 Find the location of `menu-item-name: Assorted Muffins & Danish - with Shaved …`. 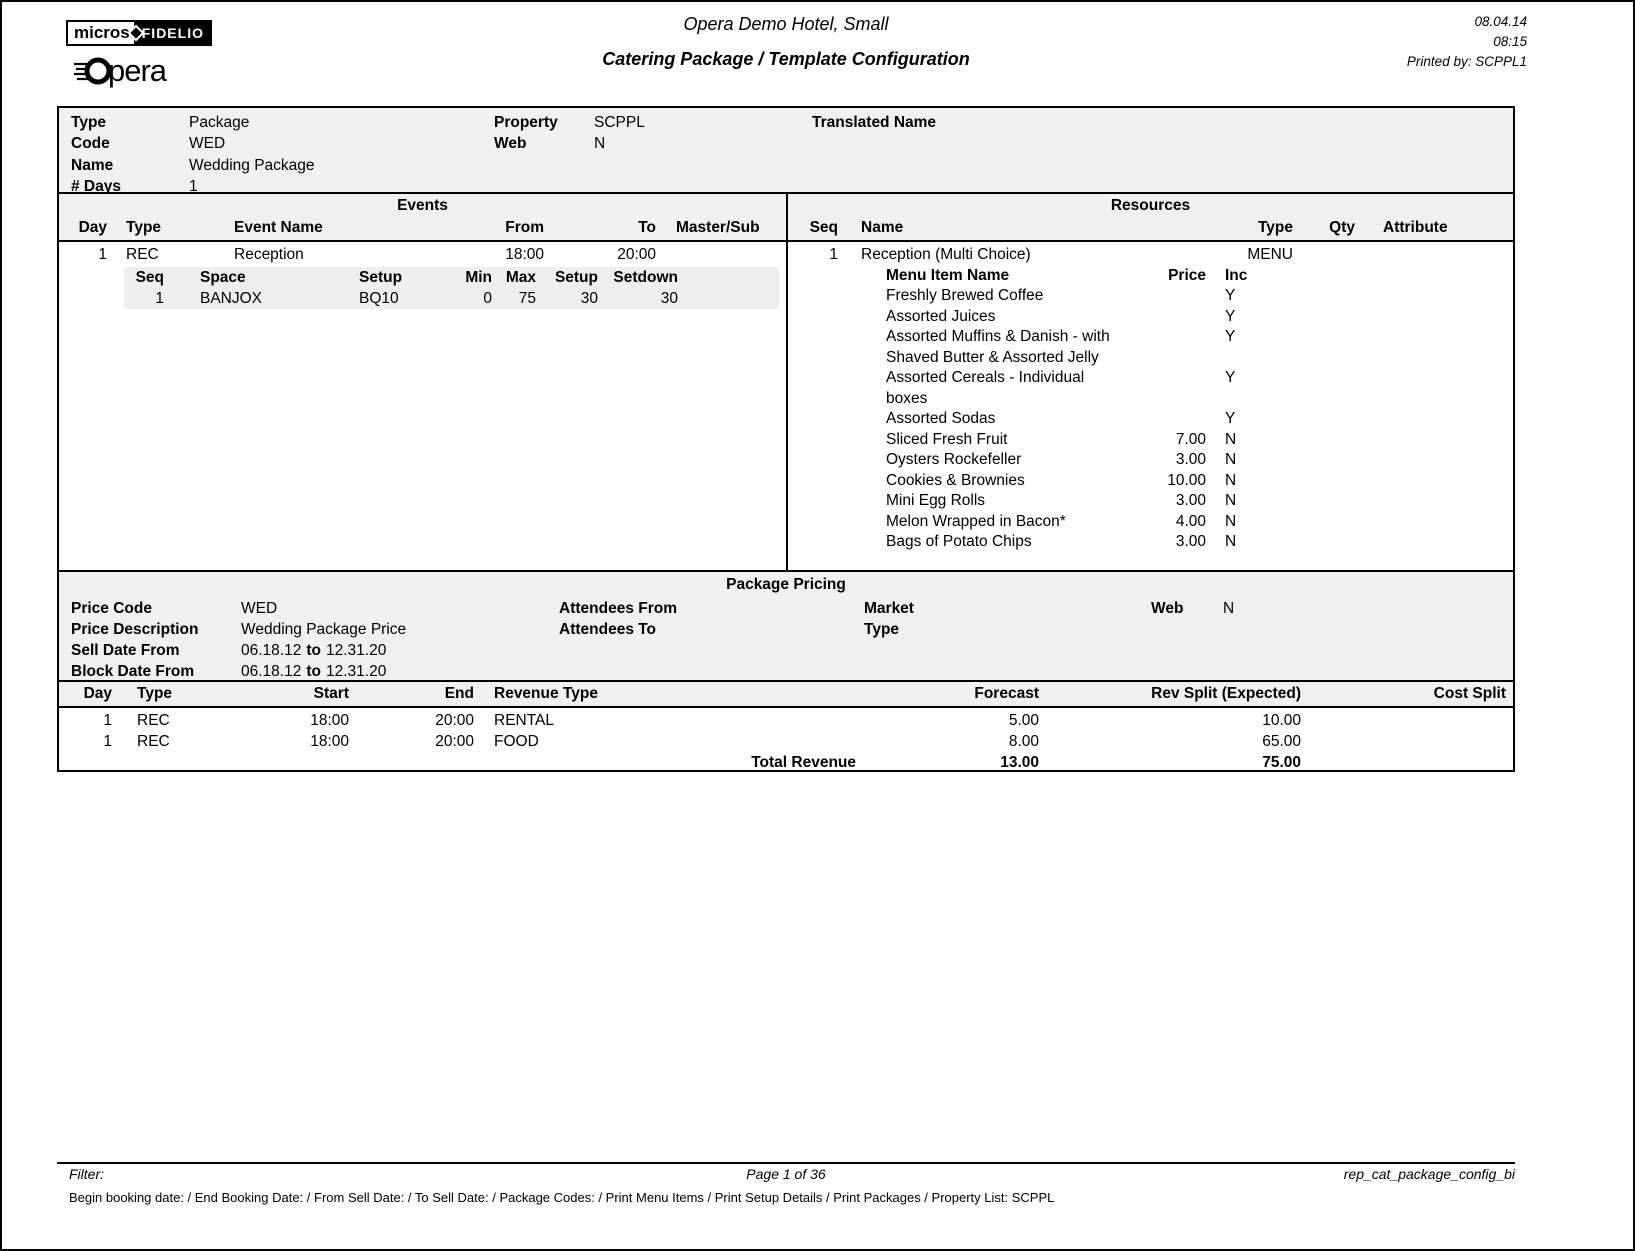

menu-item-name: Assorted Muffins & Danish - with Shaved … is located at coordinates (998, 347).